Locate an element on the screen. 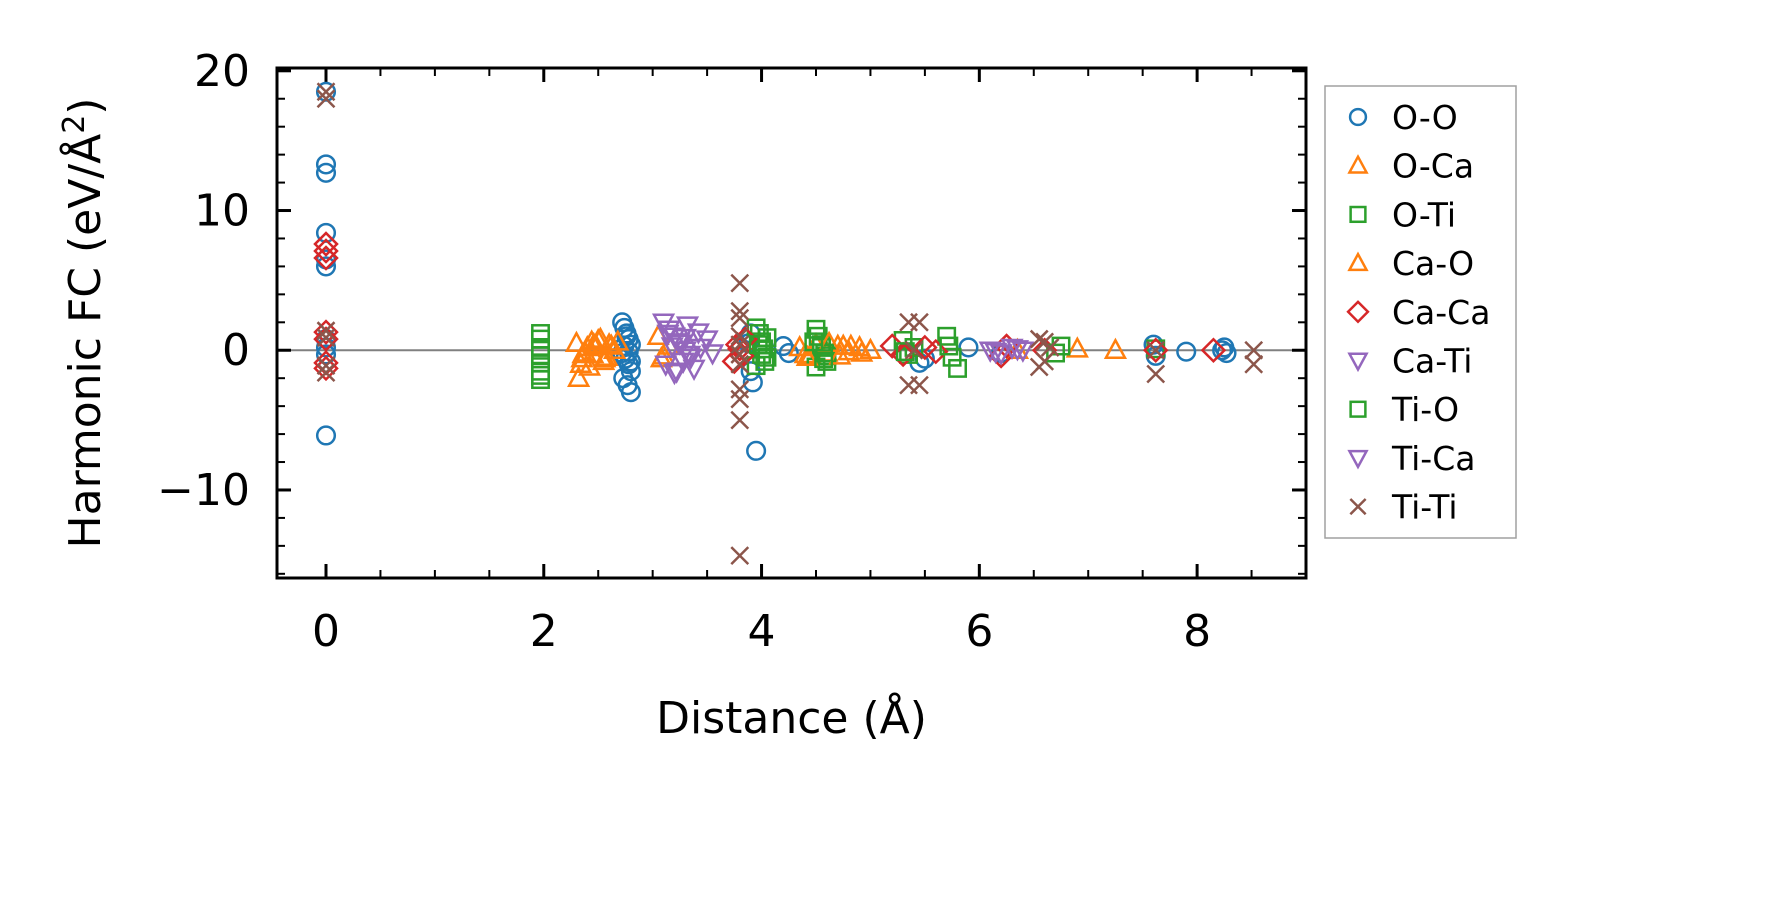 This screenshot has width=1770, height=899. x-axis-title: Distance (Å) is located at coordinates (791, 717).